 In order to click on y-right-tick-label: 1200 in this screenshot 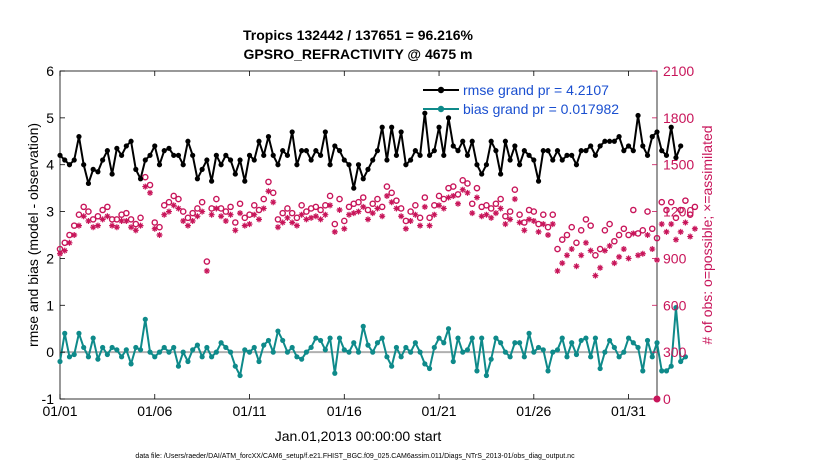, I will do `click(678, 212)`.